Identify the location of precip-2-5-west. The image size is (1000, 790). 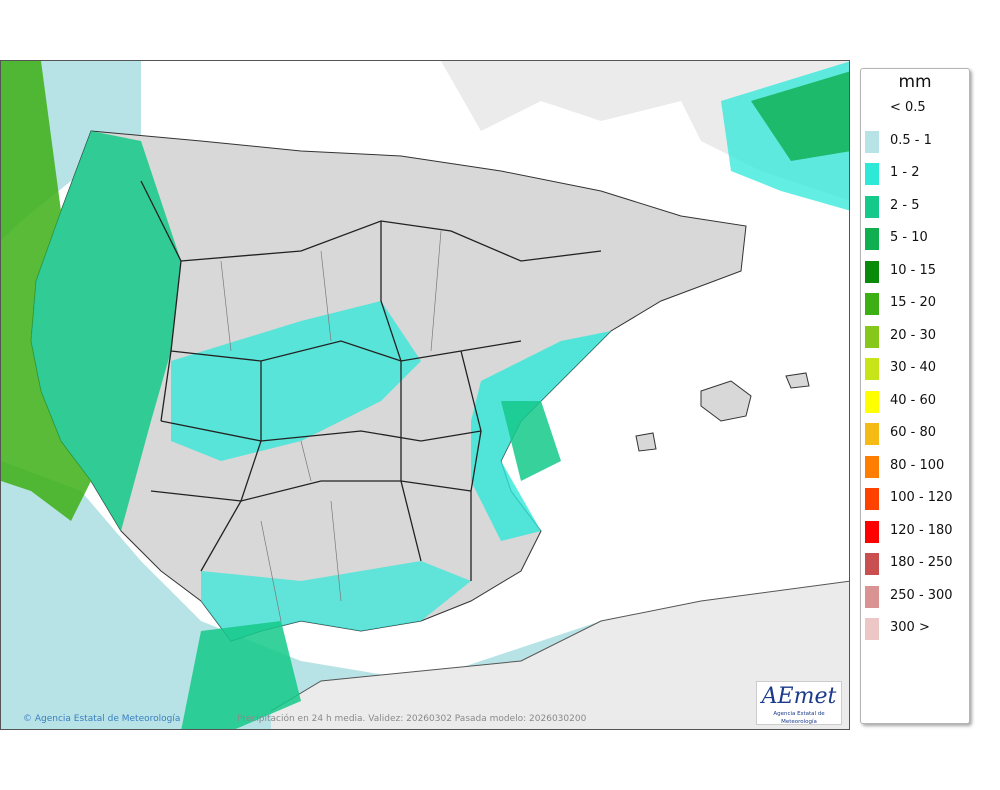
(106, 331).